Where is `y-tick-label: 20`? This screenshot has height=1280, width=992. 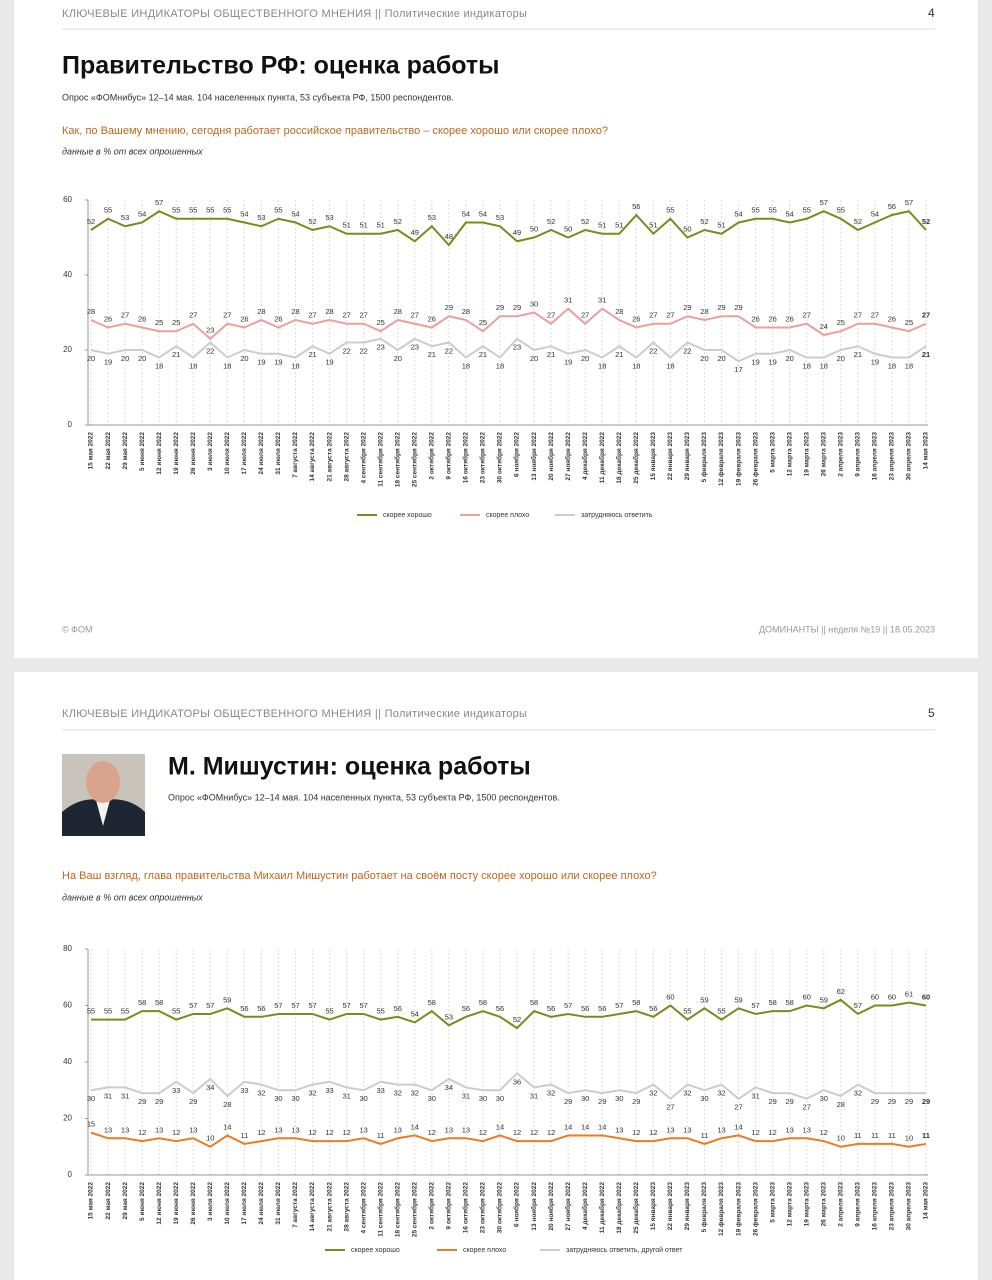 y-tick-label: 20 is located at coordinates (67, 349).